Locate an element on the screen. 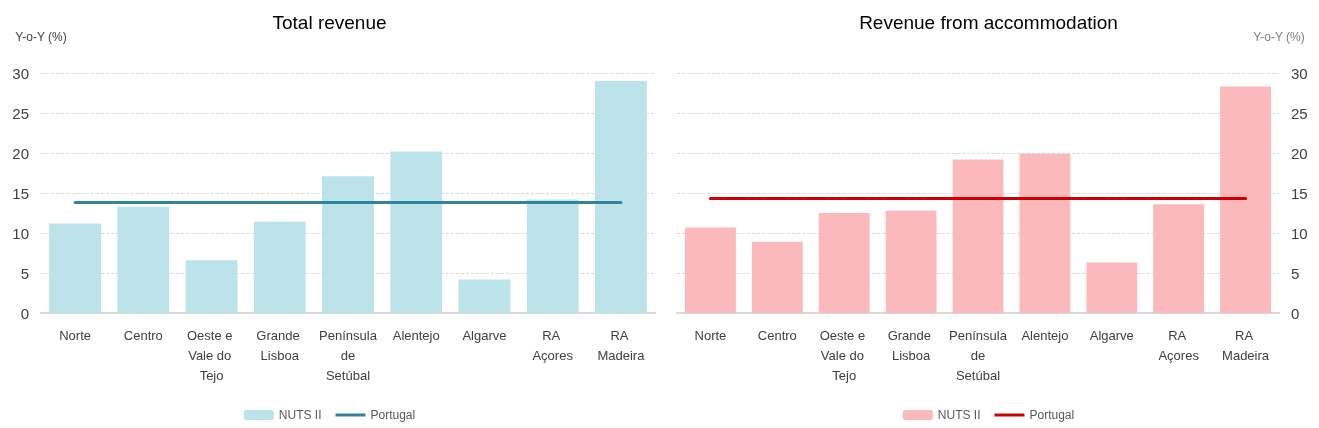 This screenshot has width=1319, height=428. y2-tick-label: 5 is located at coordinates (1295, 273).